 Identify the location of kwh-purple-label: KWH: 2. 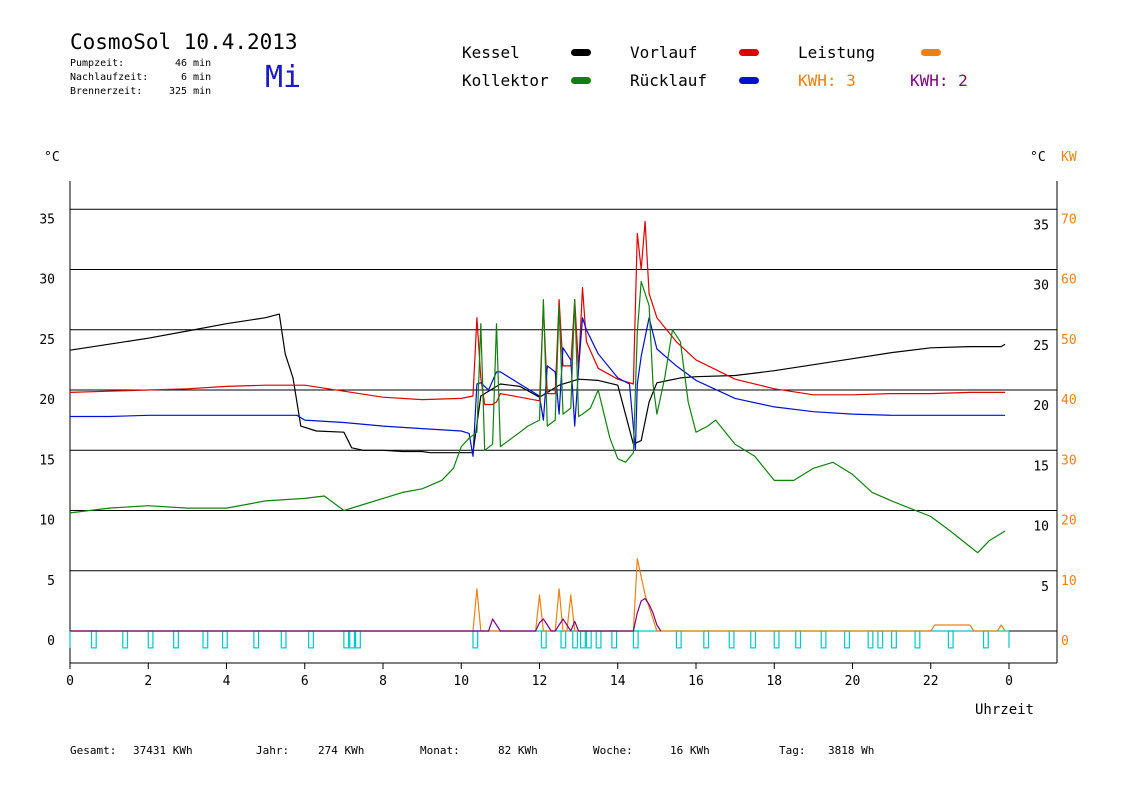
(939, 80).